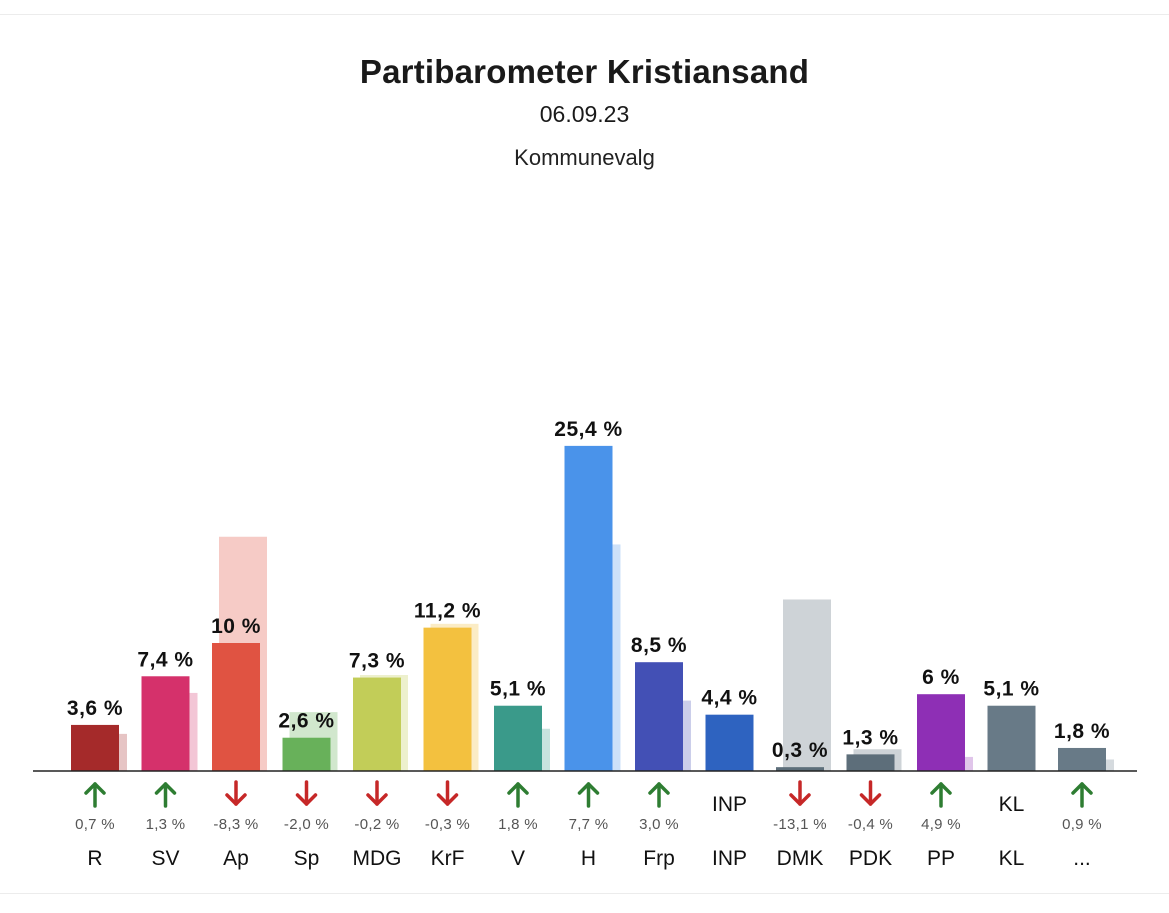  Describe the element at coordinates (236, 626) in the screenshot. I see `value-label: 10 %` at that location.